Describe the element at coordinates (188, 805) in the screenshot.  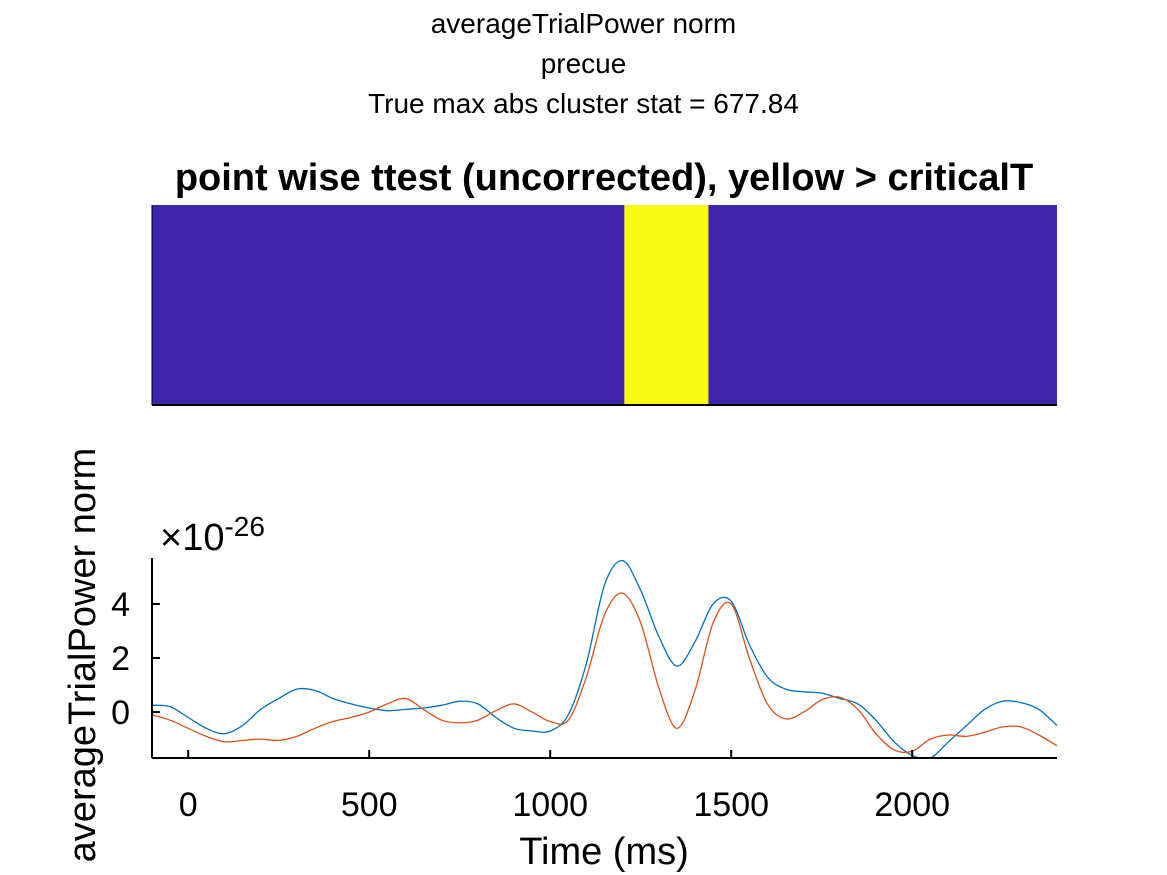
I see `x-tick-label: 0` at that location.